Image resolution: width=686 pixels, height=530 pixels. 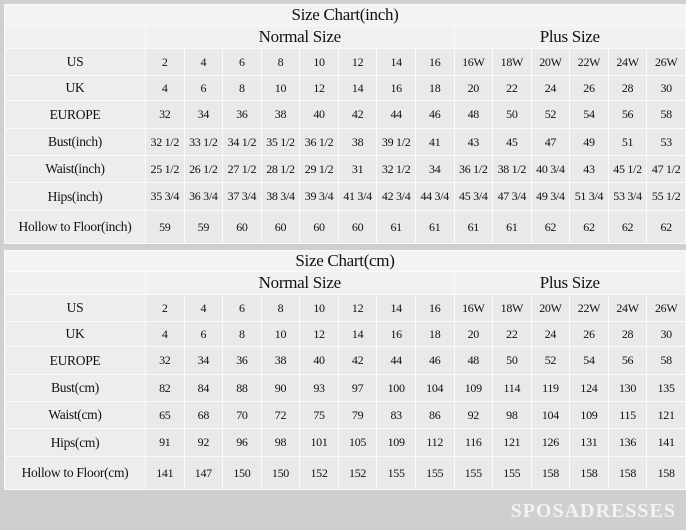 What do you see at coordinates (165, 360) in the screenshot?
I see `size-value-cell: 32` at bounding box center [165, 360].